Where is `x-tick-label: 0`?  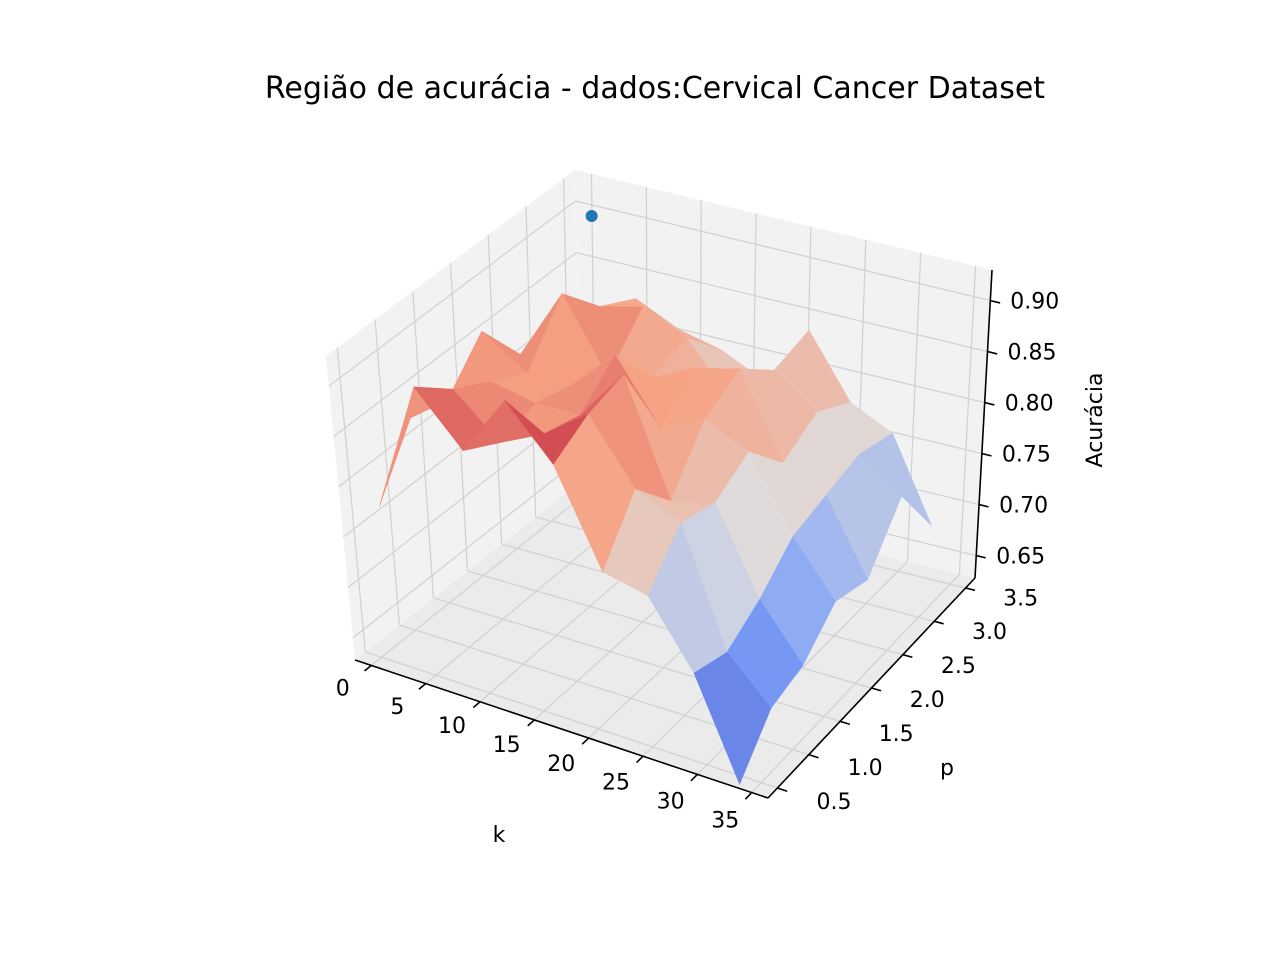 x-tick-label: 0 is located at coordinates (343, 688).